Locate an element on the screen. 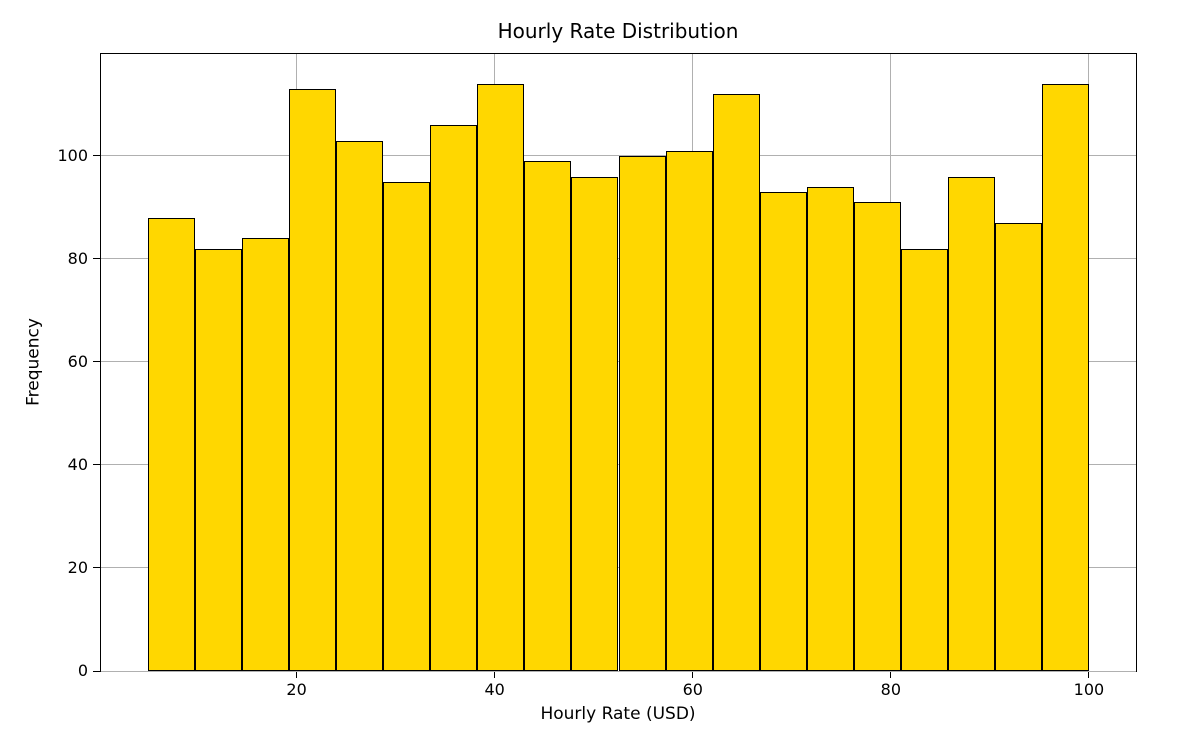 The image size is (1180, 741). y-axis-label: Frequency is located at coordinates (33, 362).